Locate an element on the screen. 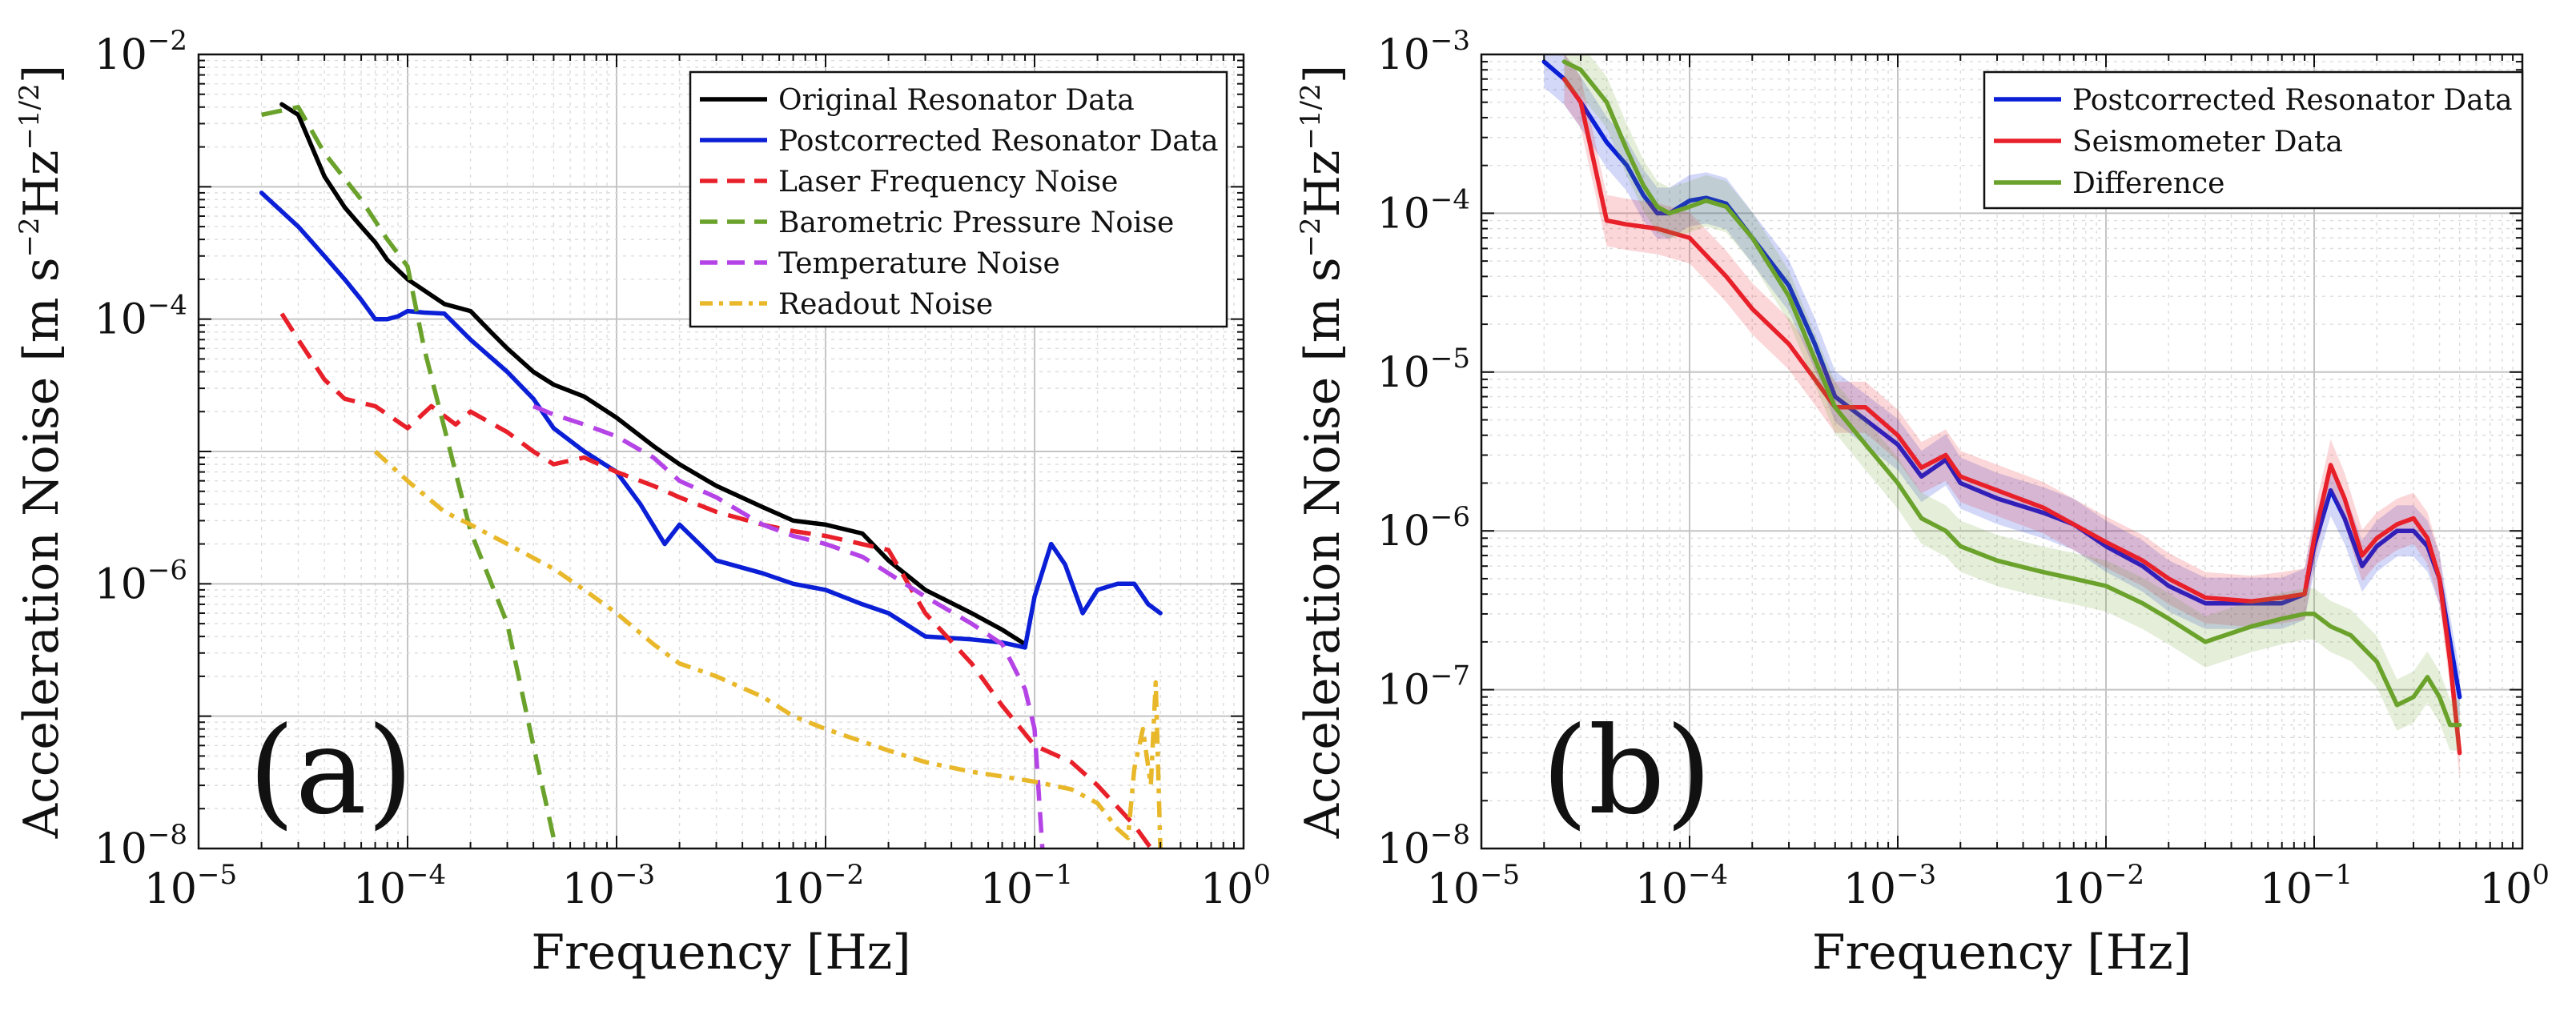  p1-x-tick-label: 10⁻⁴ is located at coordinates (399, 886).